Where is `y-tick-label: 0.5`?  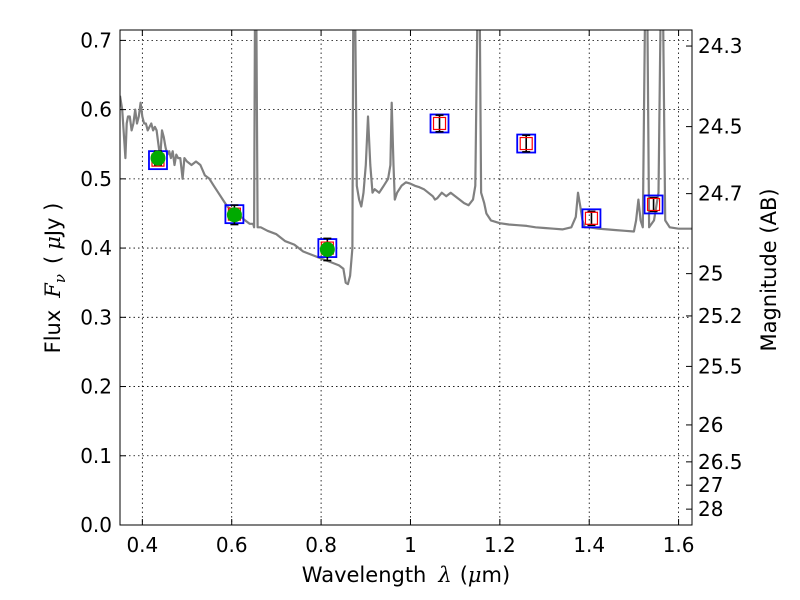 y-tick-label: 0.5 is located at coordinates (96, 179).